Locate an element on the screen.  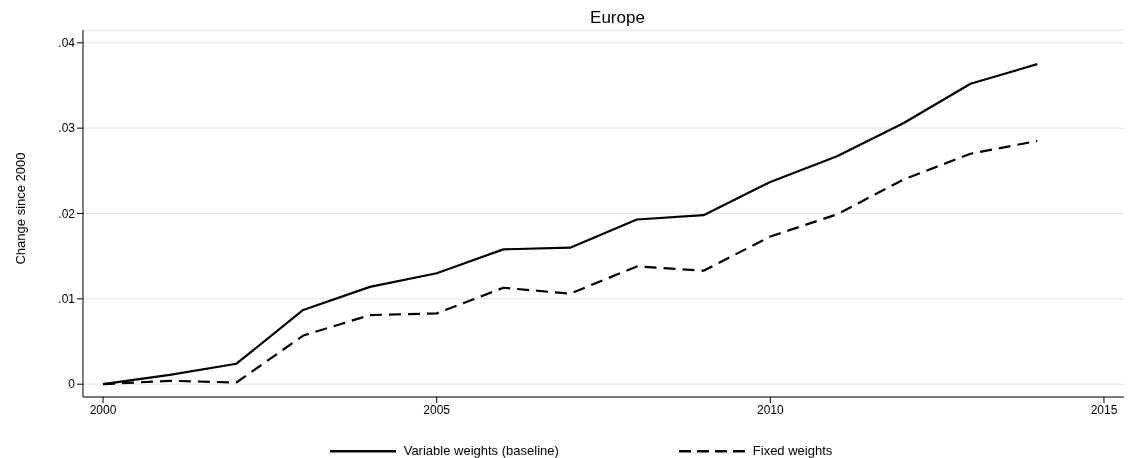
y-tick-label: .02 is located at coordinates (67, 213).